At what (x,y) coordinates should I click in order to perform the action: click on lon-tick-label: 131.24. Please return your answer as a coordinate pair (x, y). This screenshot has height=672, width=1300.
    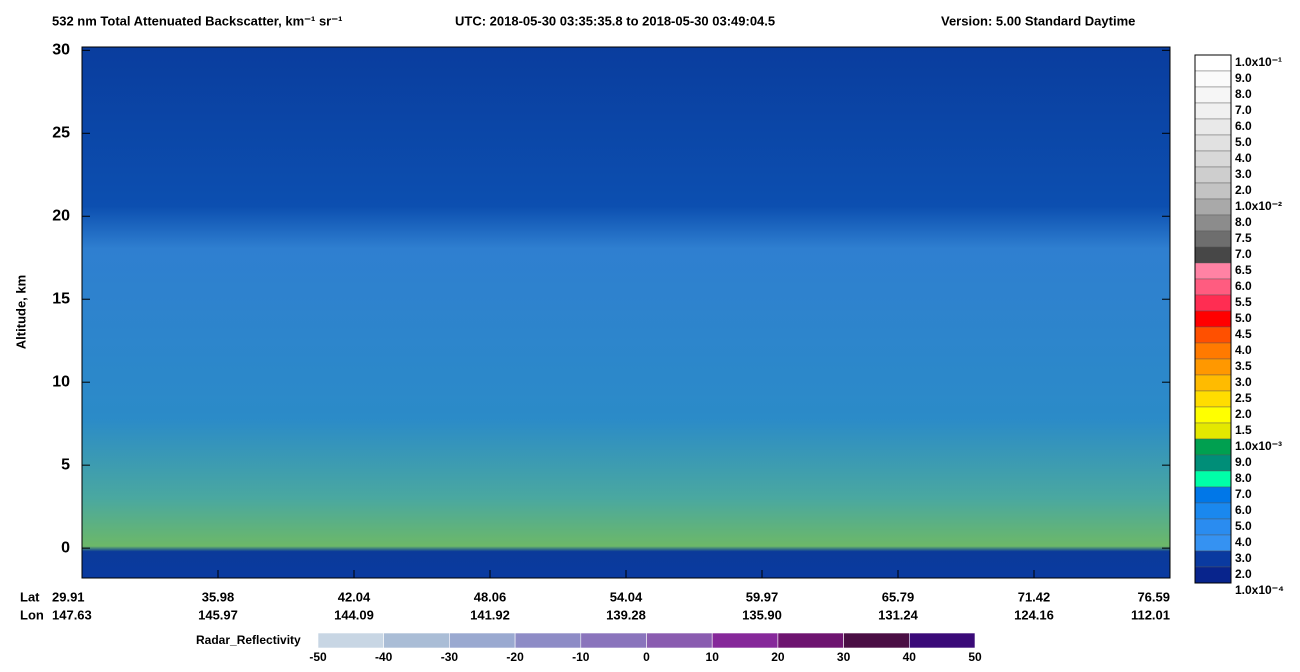
    Looking at the image, I should click on (898, 614).